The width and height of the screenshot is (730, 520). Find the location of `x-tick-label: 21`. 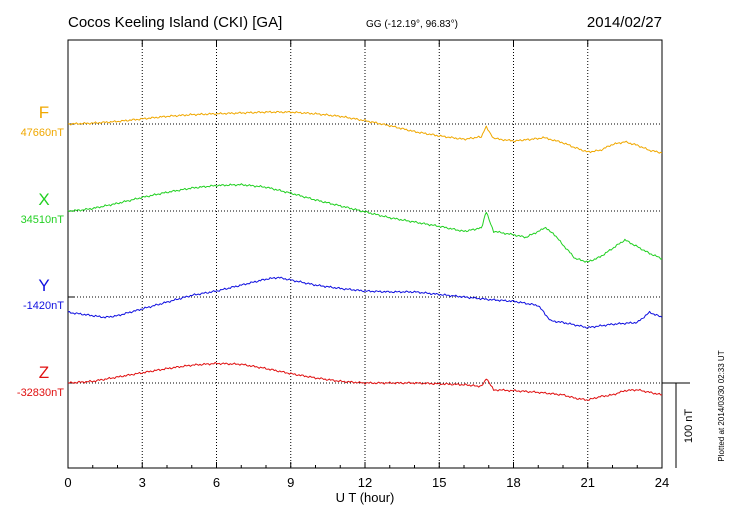

x-tick-label: 21 is located at coordinates (588, 482).